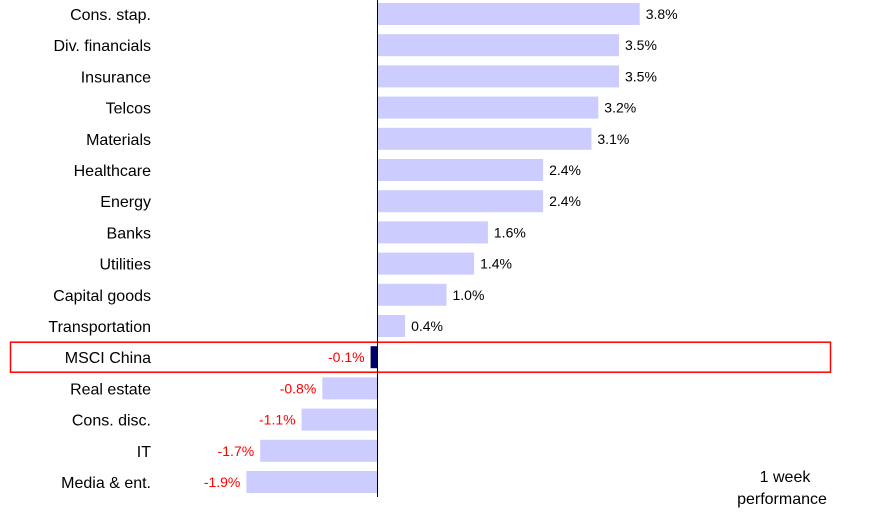 This screenshot has width=894, height=522. Describe the element at coordinates (412, 294) in the screenshot. I see `bar-capital-goods` at that location.